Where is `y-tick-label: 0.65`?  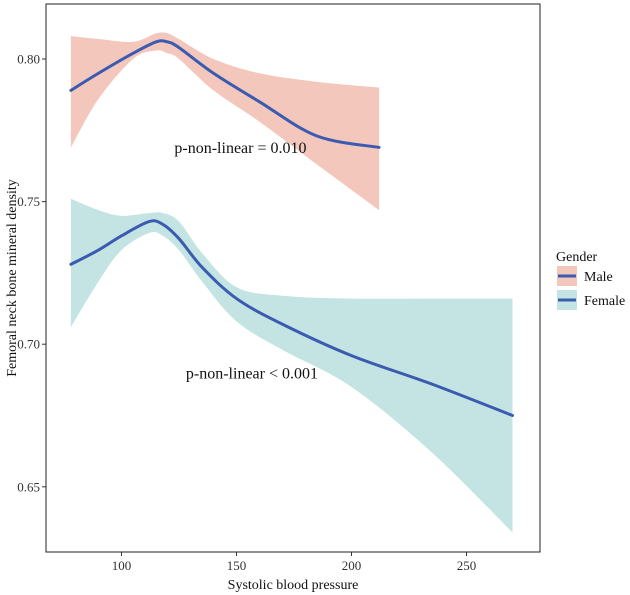
y-tick-label: 0.65 is located at coordinates (28, 486).